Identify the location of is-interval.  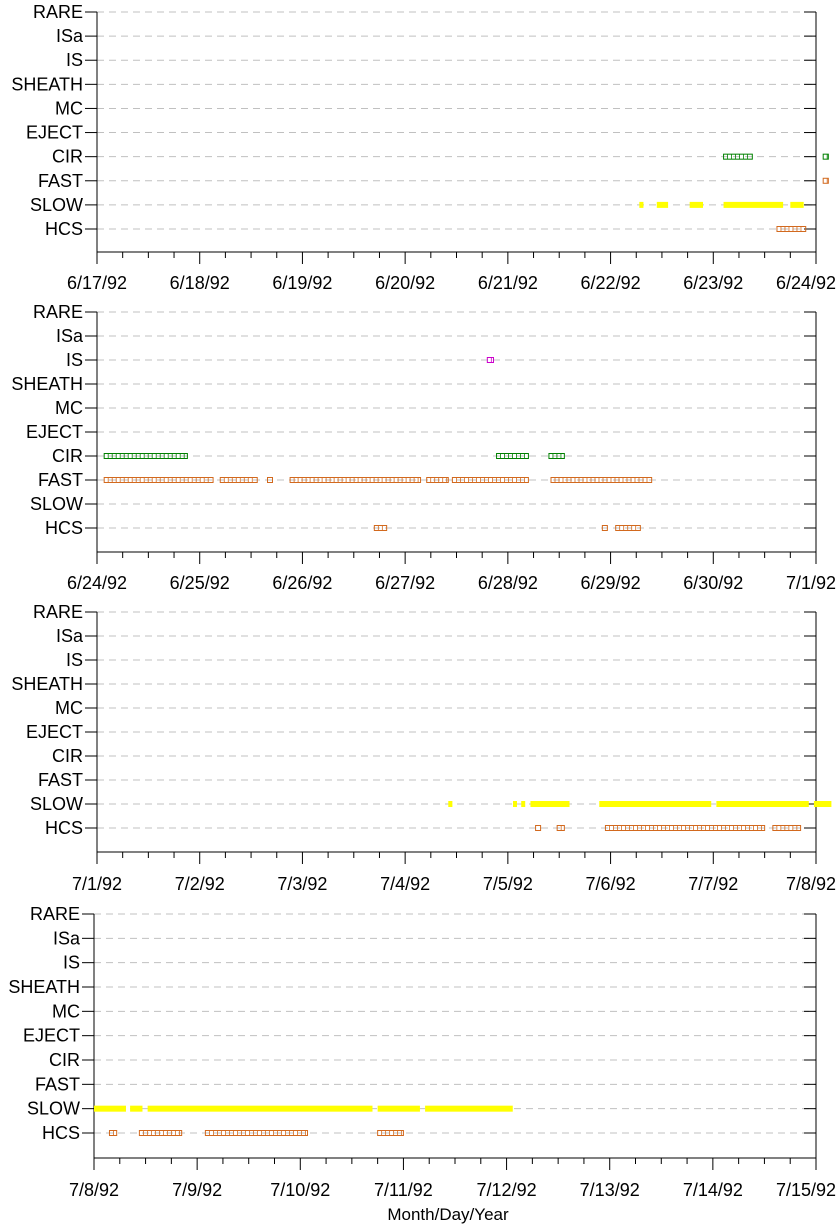
(490, 360).